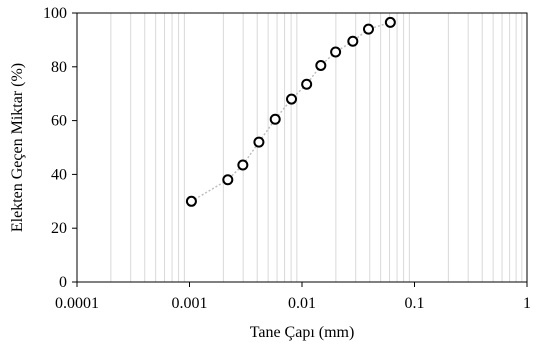  What do you see at coordinates (77, 303) in the screenshot?
I see `x-tick-label: 0.0001` at bounding box center [77, 303].